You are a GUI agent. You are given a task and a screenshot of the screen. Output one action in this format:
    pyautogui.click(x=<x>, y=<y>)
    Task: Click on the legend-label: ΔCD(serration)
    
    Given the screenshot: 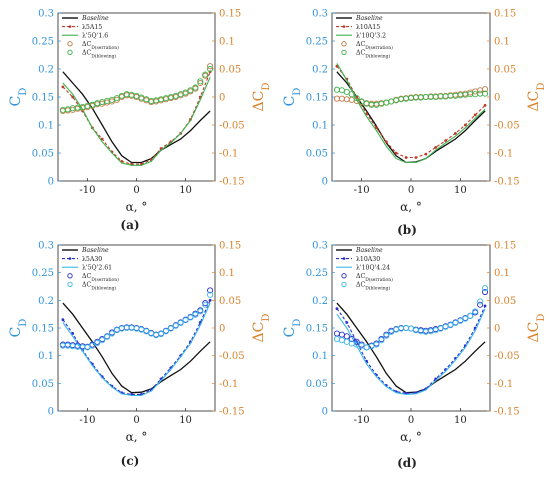 What is the action you would take?
    pyautogui.click(x=100, y=46)
    